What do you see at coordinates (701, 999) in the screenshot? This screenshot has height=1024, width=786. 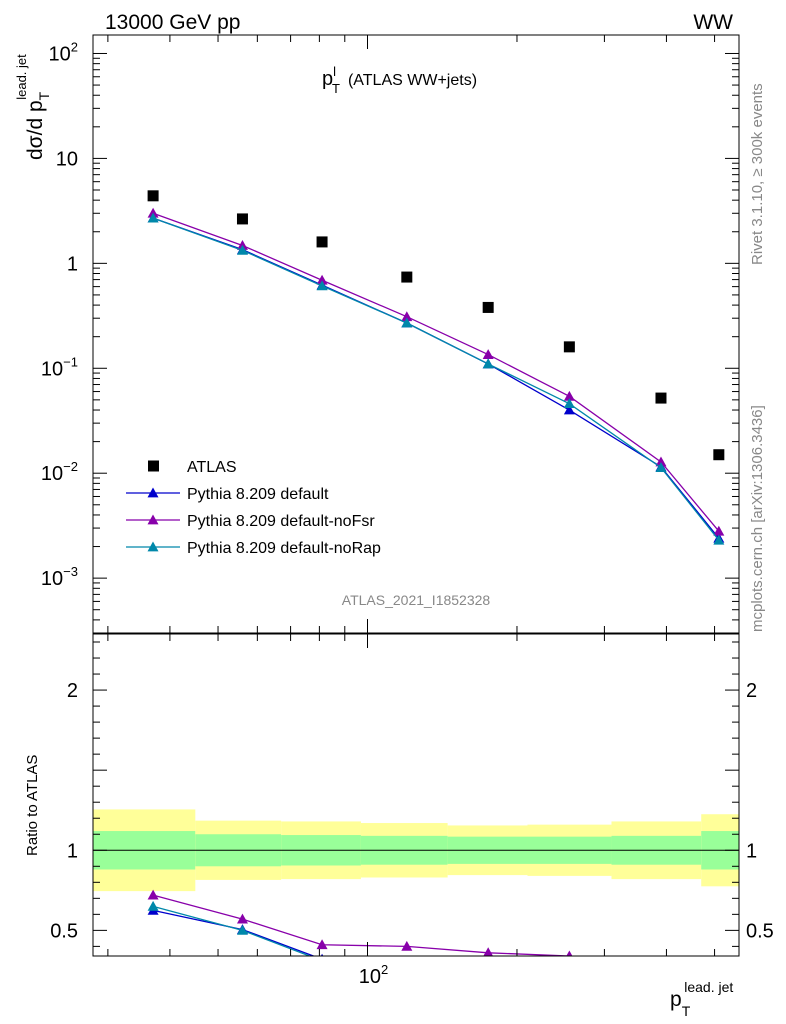 I see `x-axis-label: pTlead. jet` at bounding box center [701, 999].